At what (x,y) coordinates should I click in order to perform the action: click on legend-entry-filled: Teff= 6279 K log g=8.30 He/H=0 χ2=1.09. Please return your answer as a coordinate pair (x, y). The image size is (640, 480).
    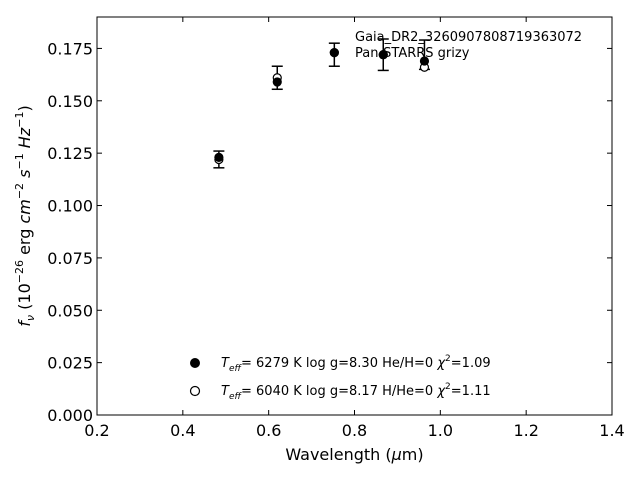
    Looking at the image, I should click on (356, 364).